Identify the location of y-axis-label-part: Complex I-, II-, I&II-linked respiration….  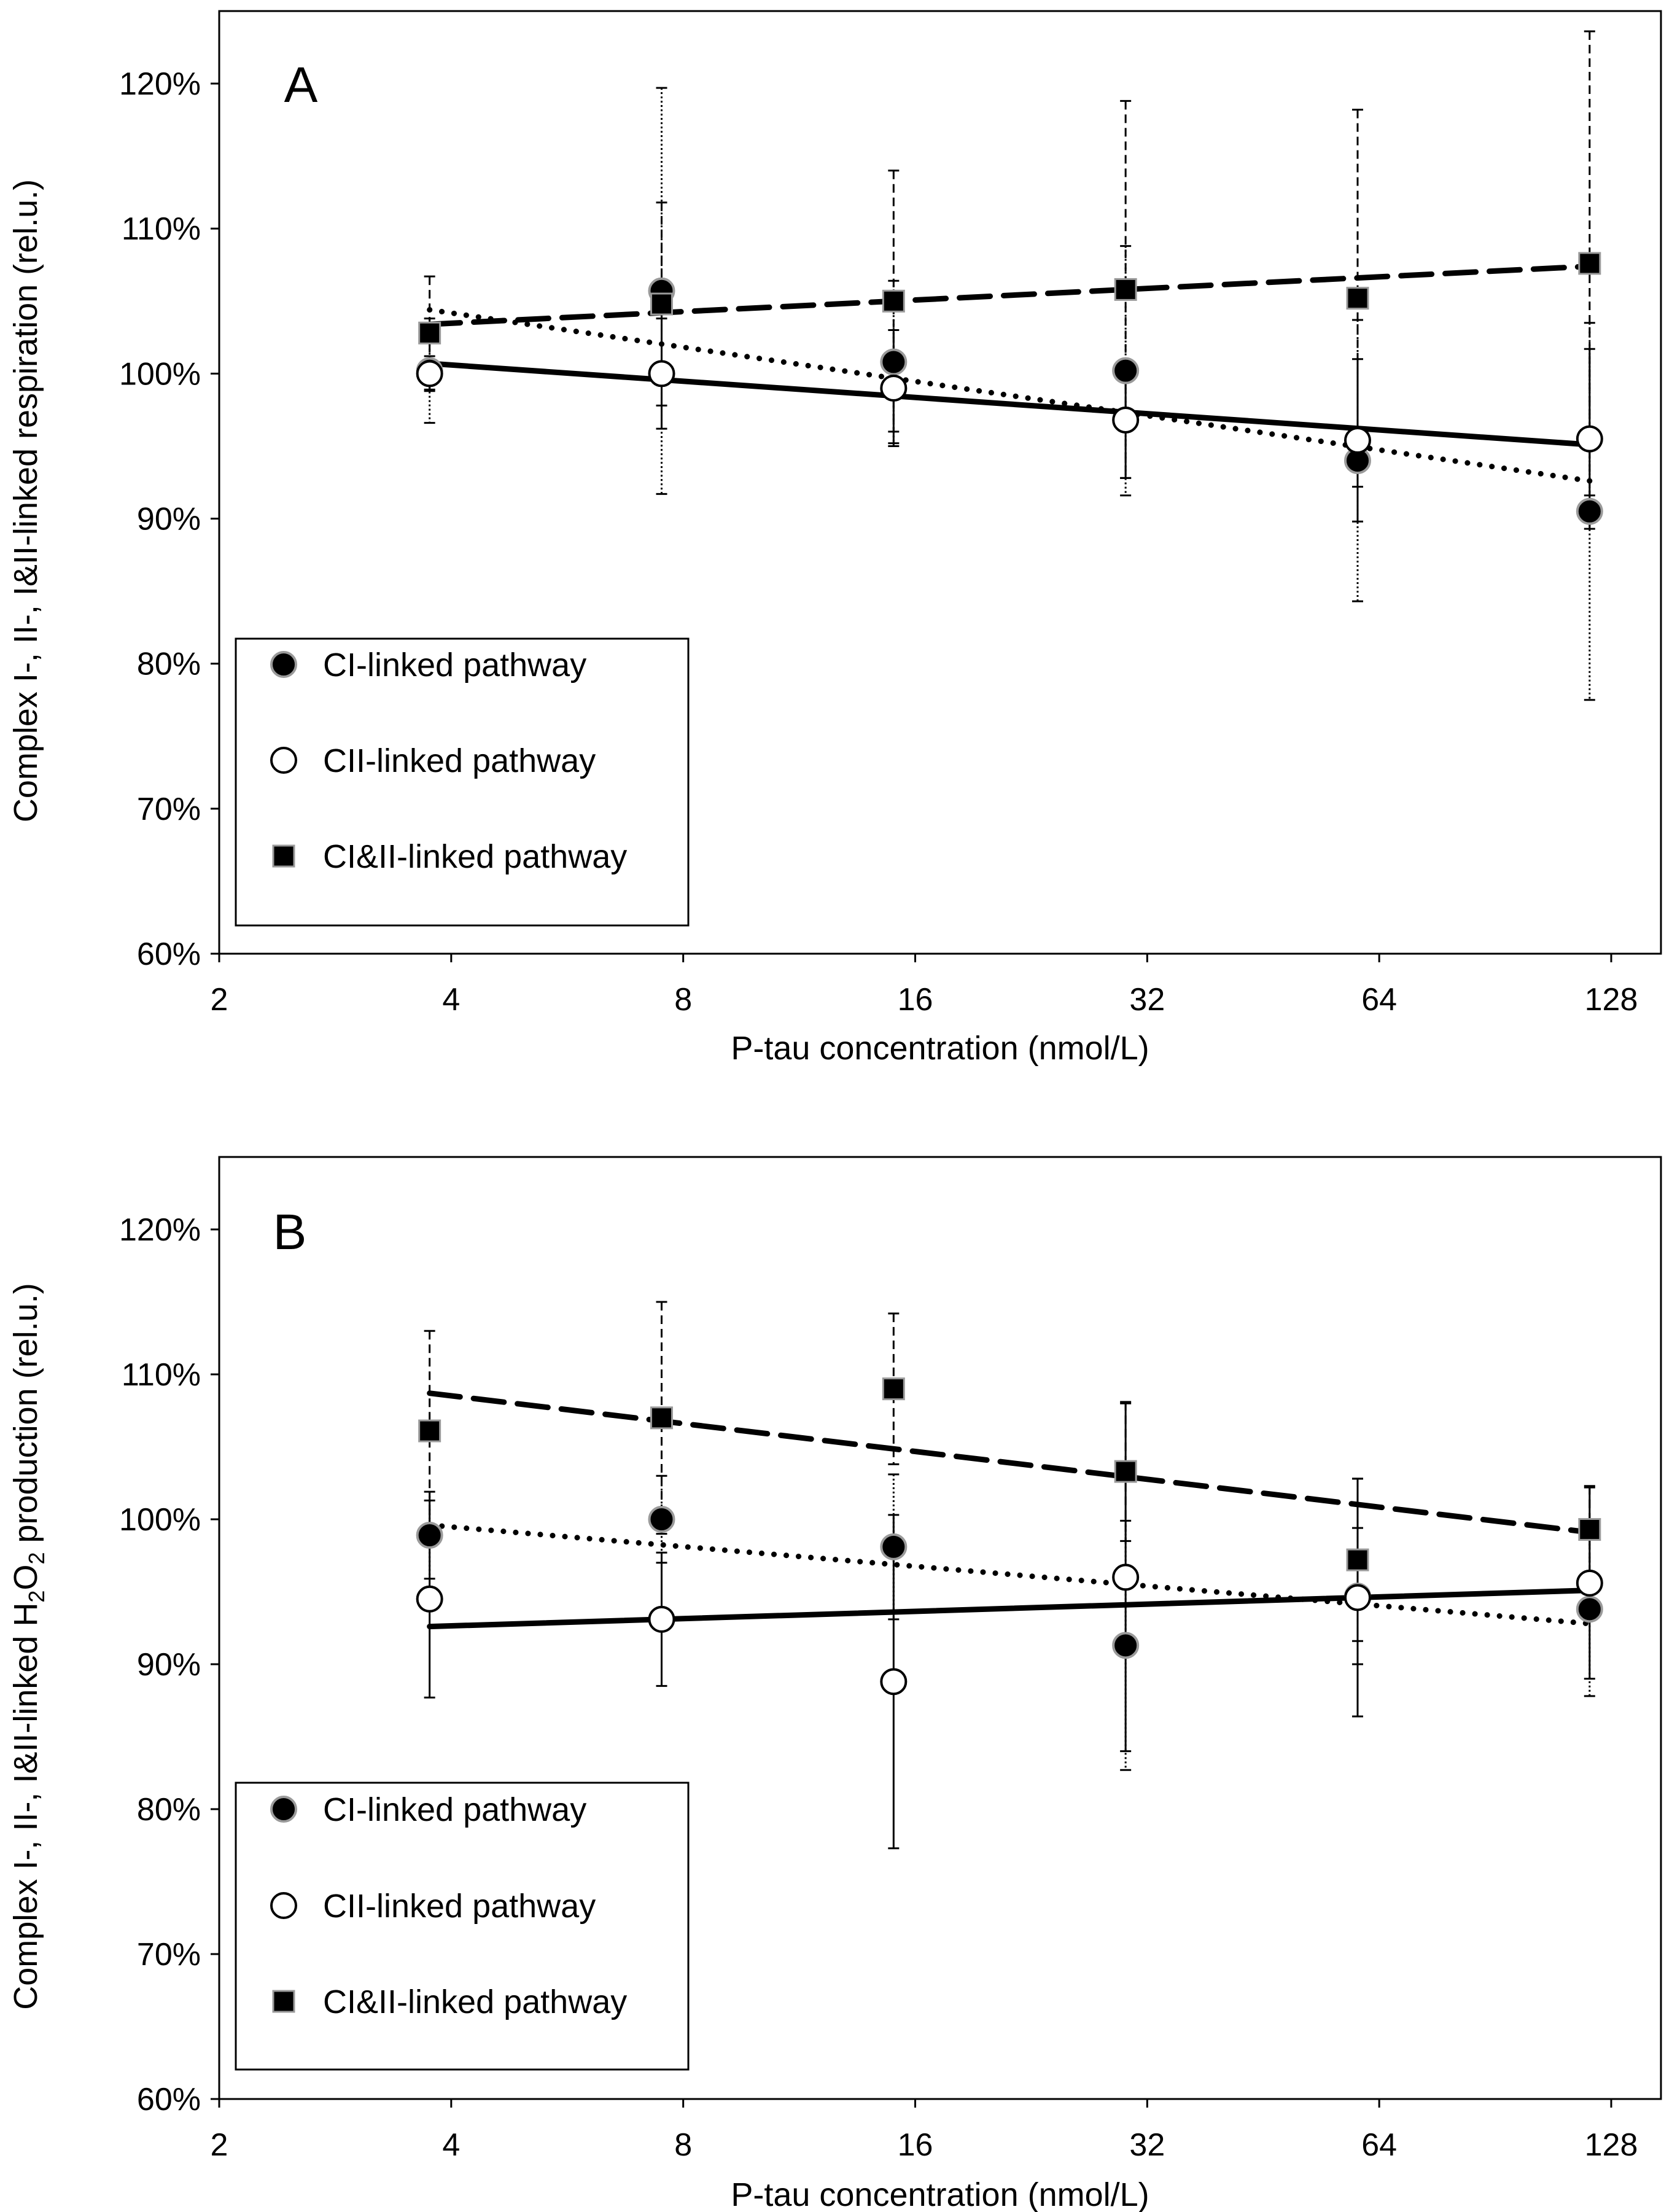
(25, 500).